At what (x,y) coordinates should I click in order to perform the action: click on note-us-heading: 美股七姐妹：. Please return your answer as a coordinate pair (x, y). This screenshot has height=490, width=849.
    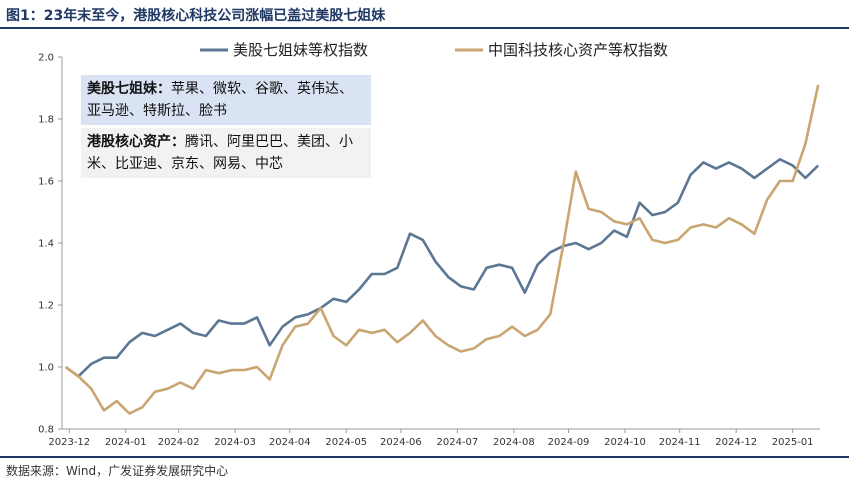
    Looking at the image, I should click on (129, 89).